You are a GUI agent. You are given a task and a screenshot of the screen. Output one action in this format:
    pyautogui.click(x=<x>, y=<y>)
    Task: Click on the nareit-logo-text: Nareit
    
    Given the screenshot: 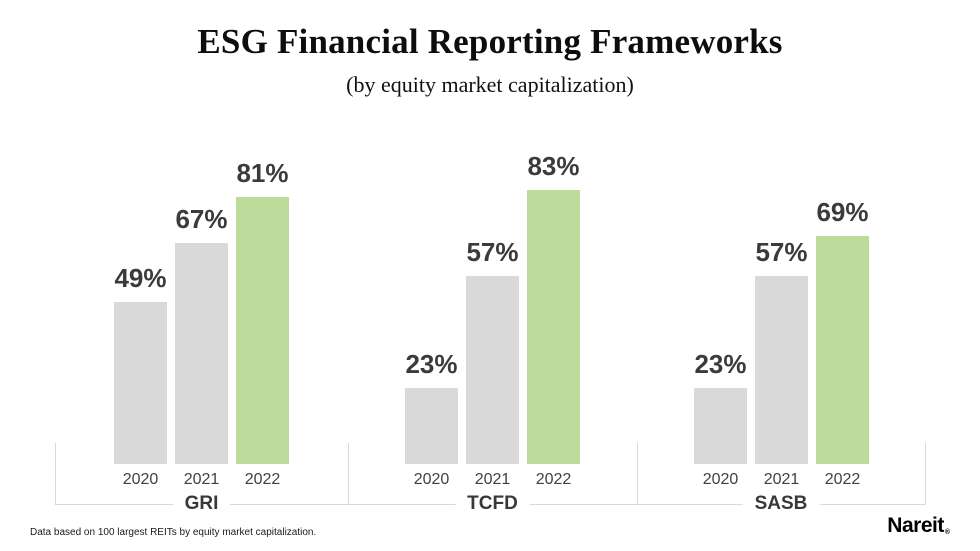 What is the action you would take?
    pyautogui.click(x=915, y=525)
    